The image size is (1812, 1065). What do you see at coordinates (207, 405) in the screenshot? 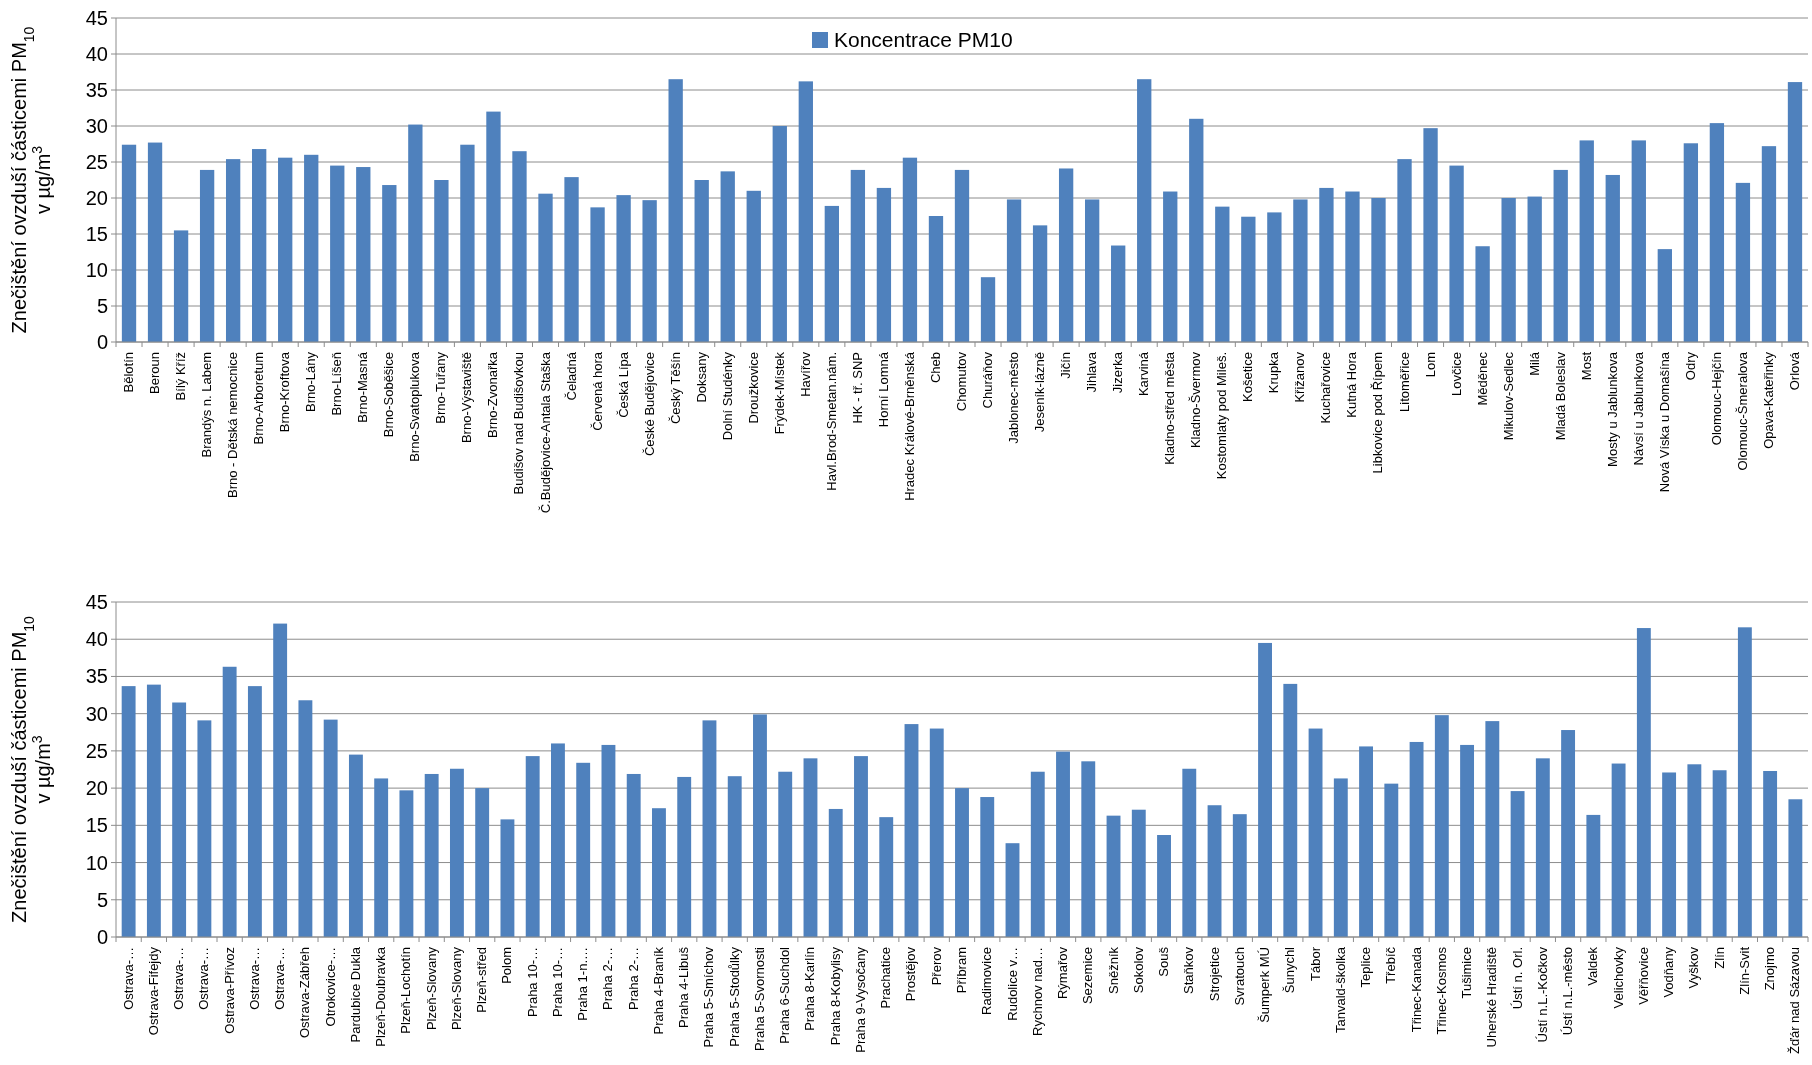
I see `x-tick-label: Brandýs n. Labem` at bounding box center [207, 405].